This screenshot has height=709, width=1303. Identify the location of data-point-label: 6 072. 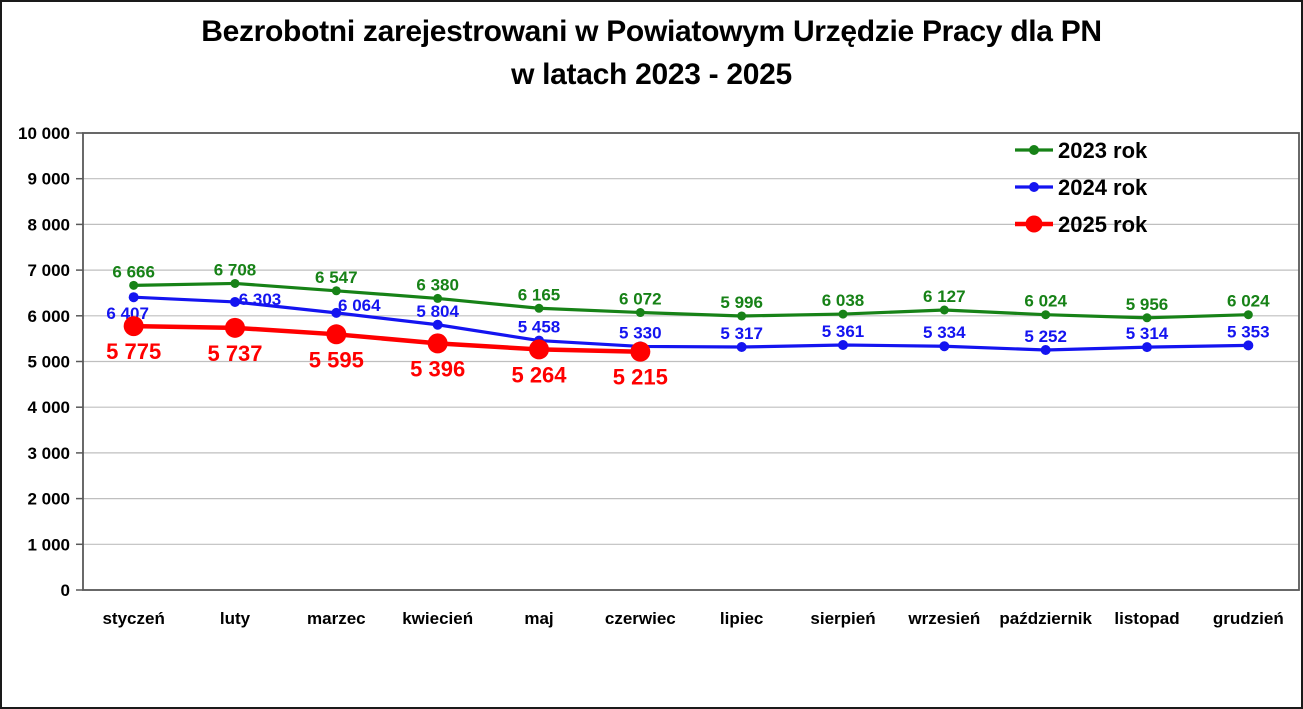
(640, 299).